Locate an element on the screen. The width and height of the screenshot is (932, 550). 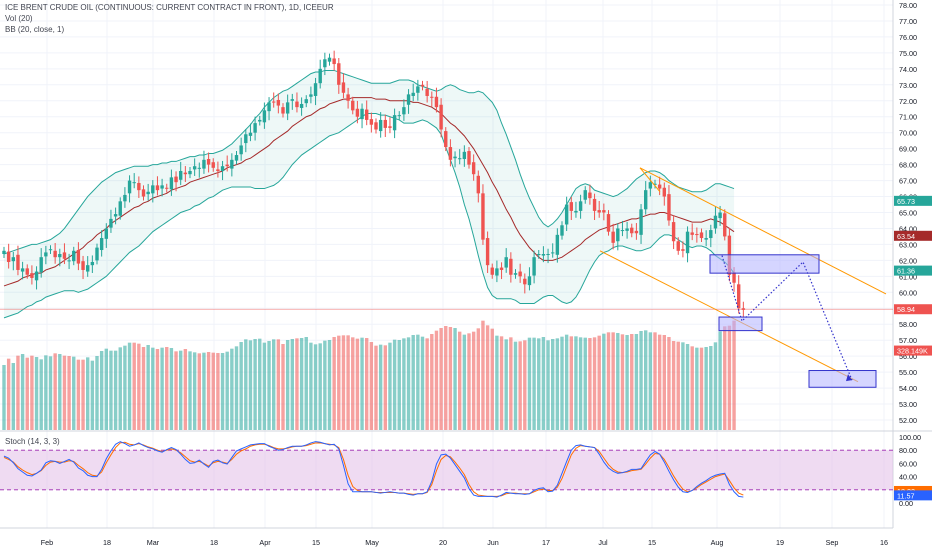
time-axis: Feb 18 Mar 18 Apr 15 May 20 Jun 17 Jul 15 Aug 19 Sep 16 is located at coordinates (464, 542).